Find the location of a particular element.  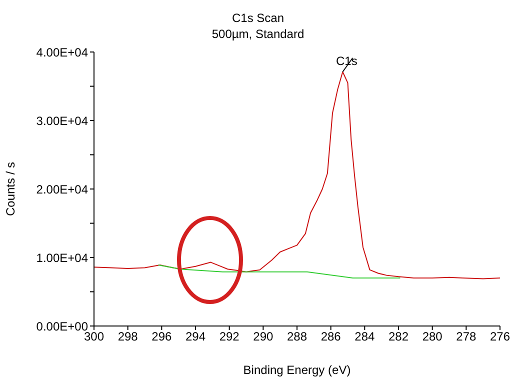

x-tick-label: 286 is located at coordinates (331, 337).